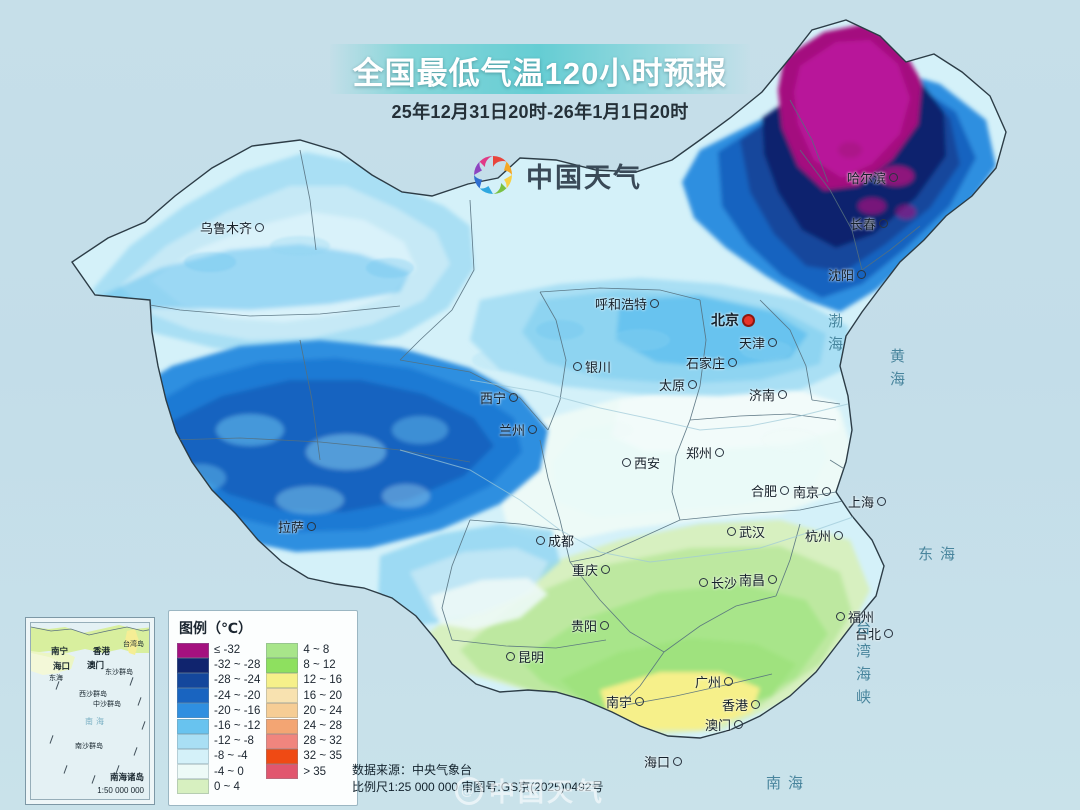 The image size is (1080, 810). I want to click on city-label-32: 南宁, so click(625, 701).